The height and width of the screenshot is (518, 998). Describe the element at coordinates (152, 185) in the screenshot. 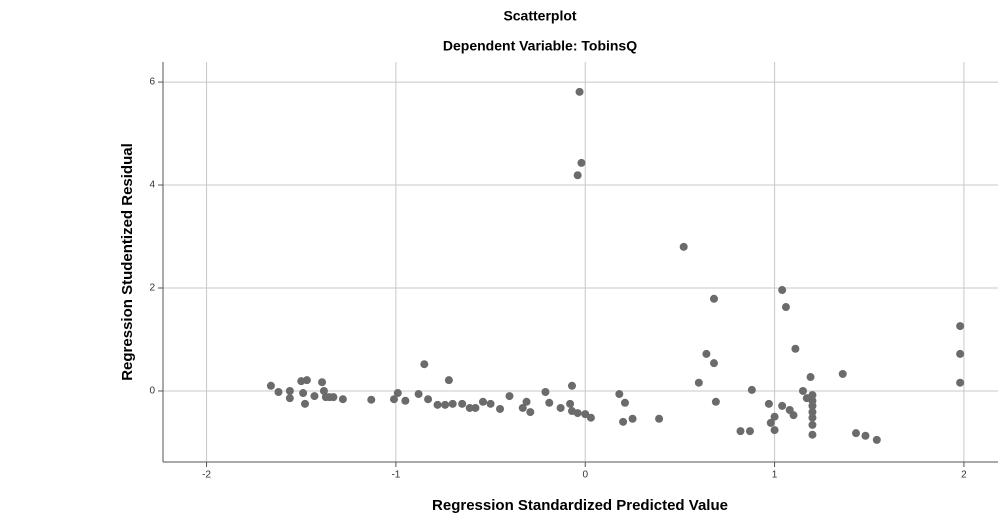

I see `y-tick-label: 4` at that location.